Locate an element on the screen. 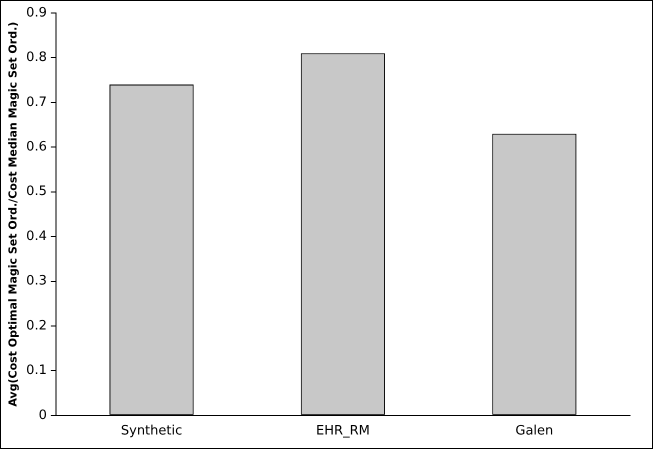 This screenshot has width=653, height=449. y-tick-label: 0.2 is located at coordinates (36, 326).